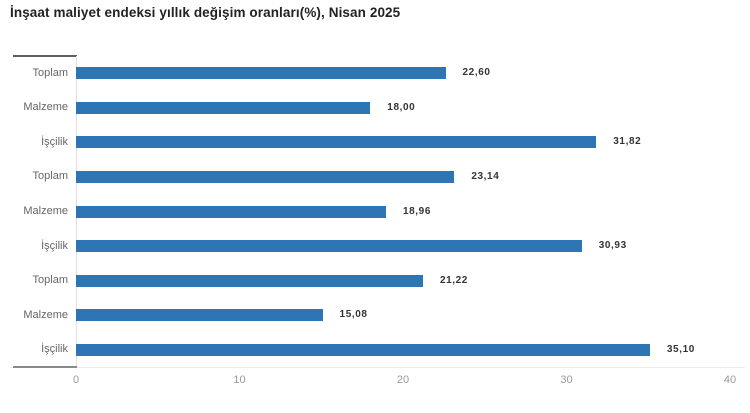 The image size is (750, 413). I want to click on axis-cap-top, so click(45, 56).